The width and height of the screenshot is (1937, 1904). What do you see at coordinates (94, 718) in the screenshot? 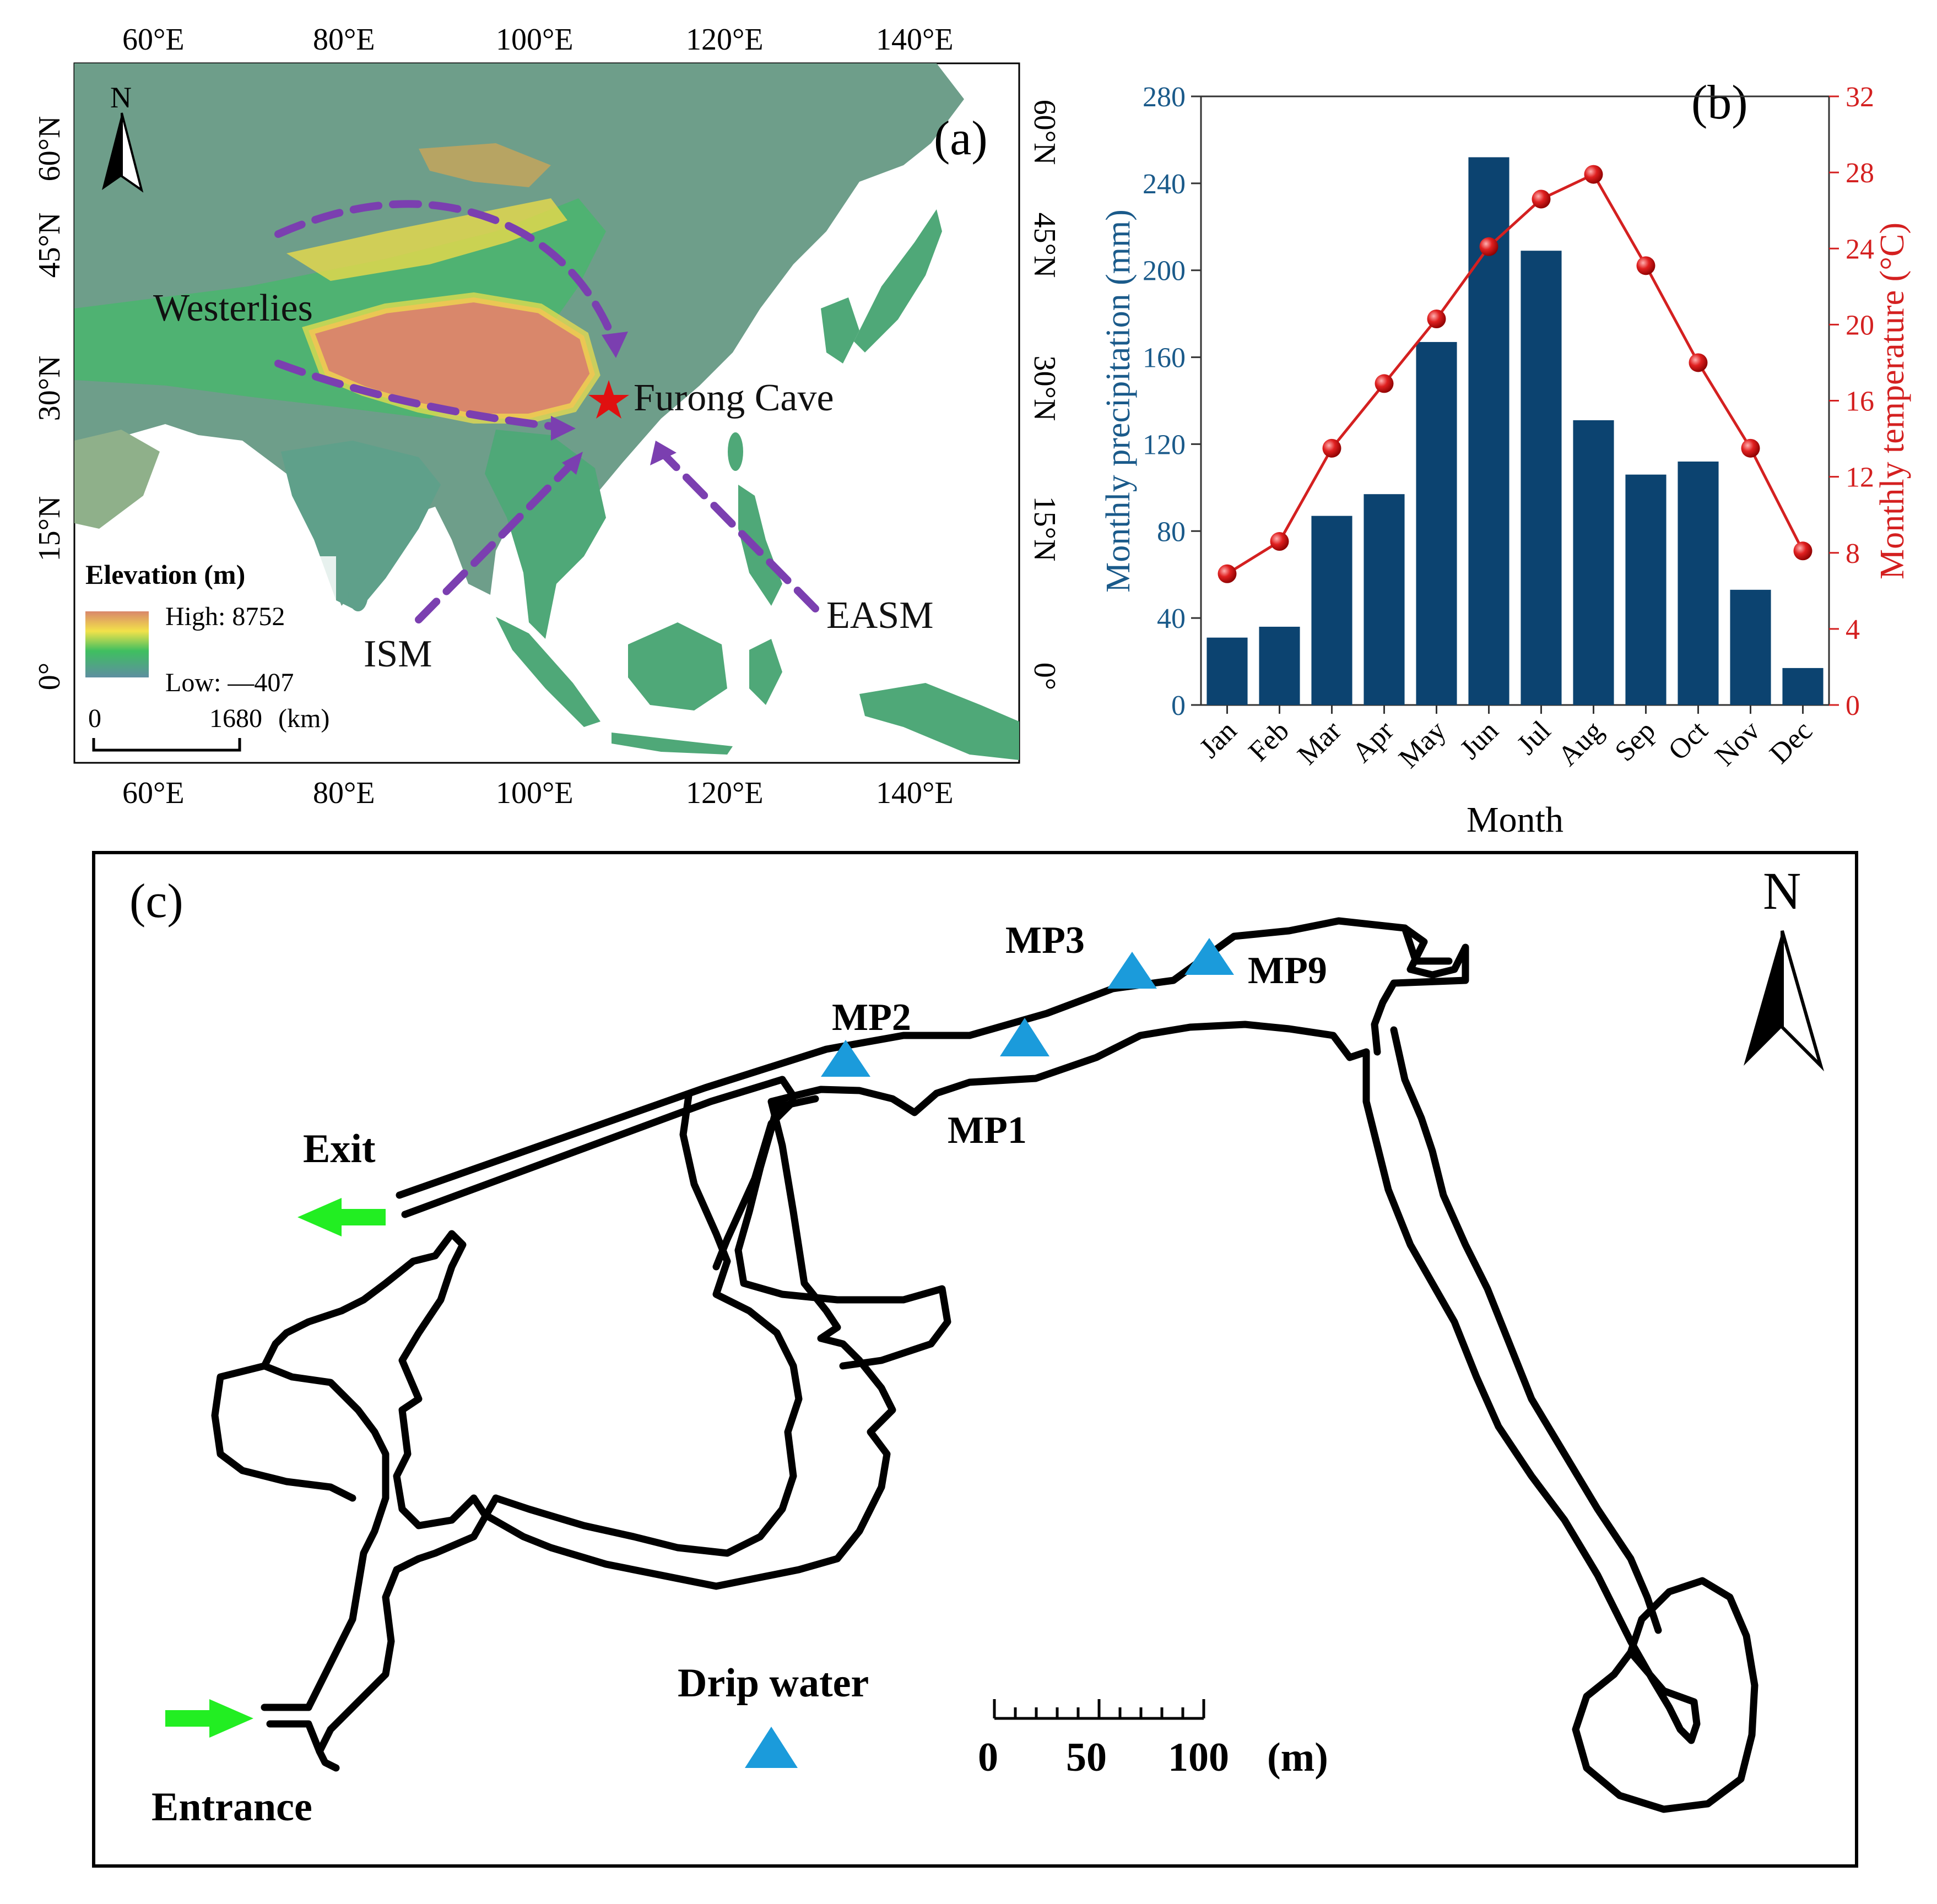
I see `scale-zero: 0` at bounding box center [94, 718].